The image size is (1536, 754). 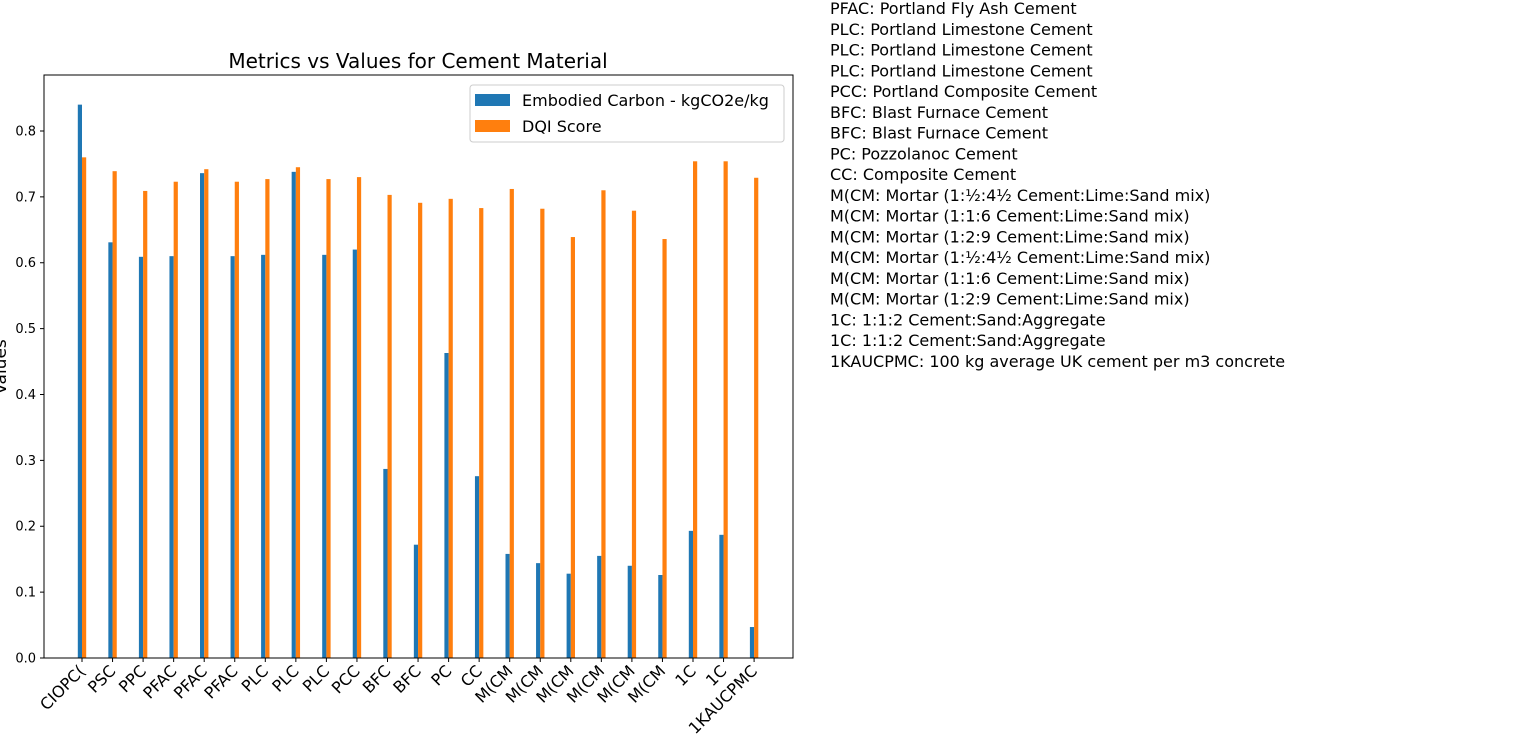 I want to click on y-tick-label: 0.4, so click(x=25, y=395).